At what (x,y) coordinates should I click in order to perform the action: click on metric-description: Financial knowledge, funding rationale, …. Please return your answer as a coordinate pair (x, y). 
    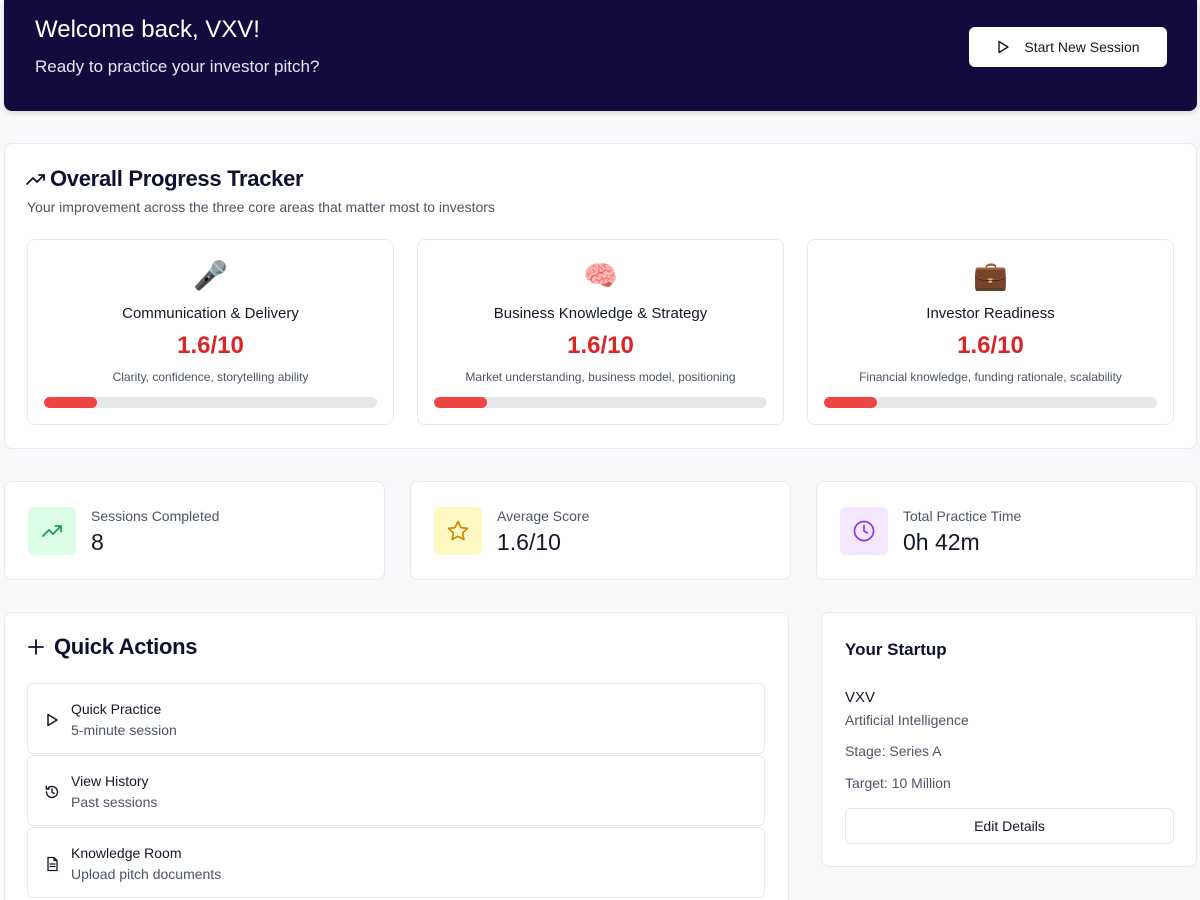
    Looking at the image, I should click on (990, 377).